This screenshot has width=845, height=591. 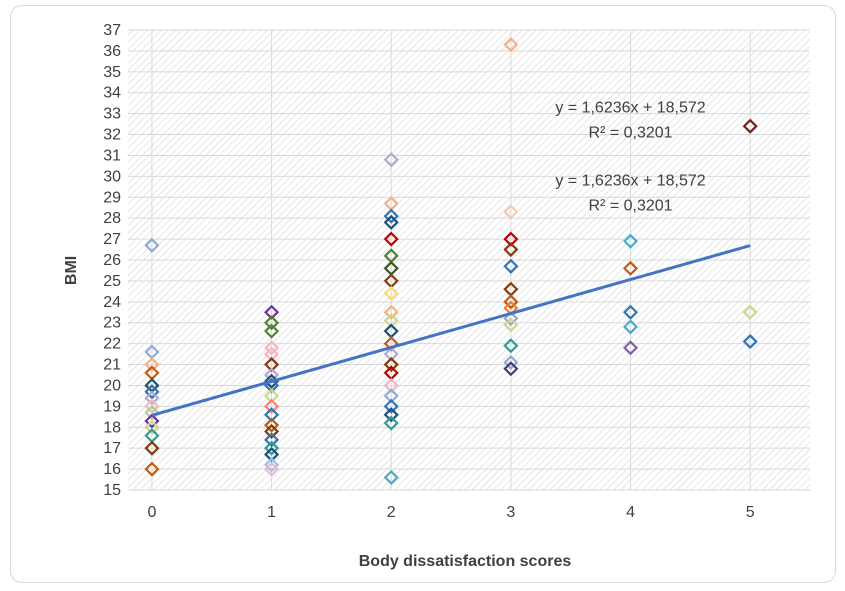 What do you see at coordinates (112, 281) in the screenshot?
I see `y-tick-label: 25` at bounding box center [112, 281].